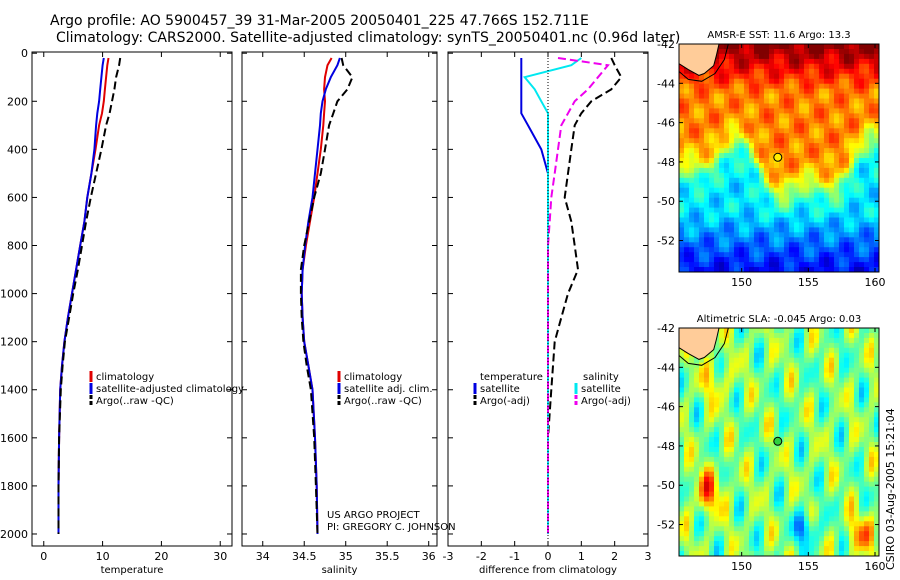  What do you see at coordinates (43, 556) in the screenshot?
I see `temperature-xtick-label: 0` at bounding box center [43, 556].